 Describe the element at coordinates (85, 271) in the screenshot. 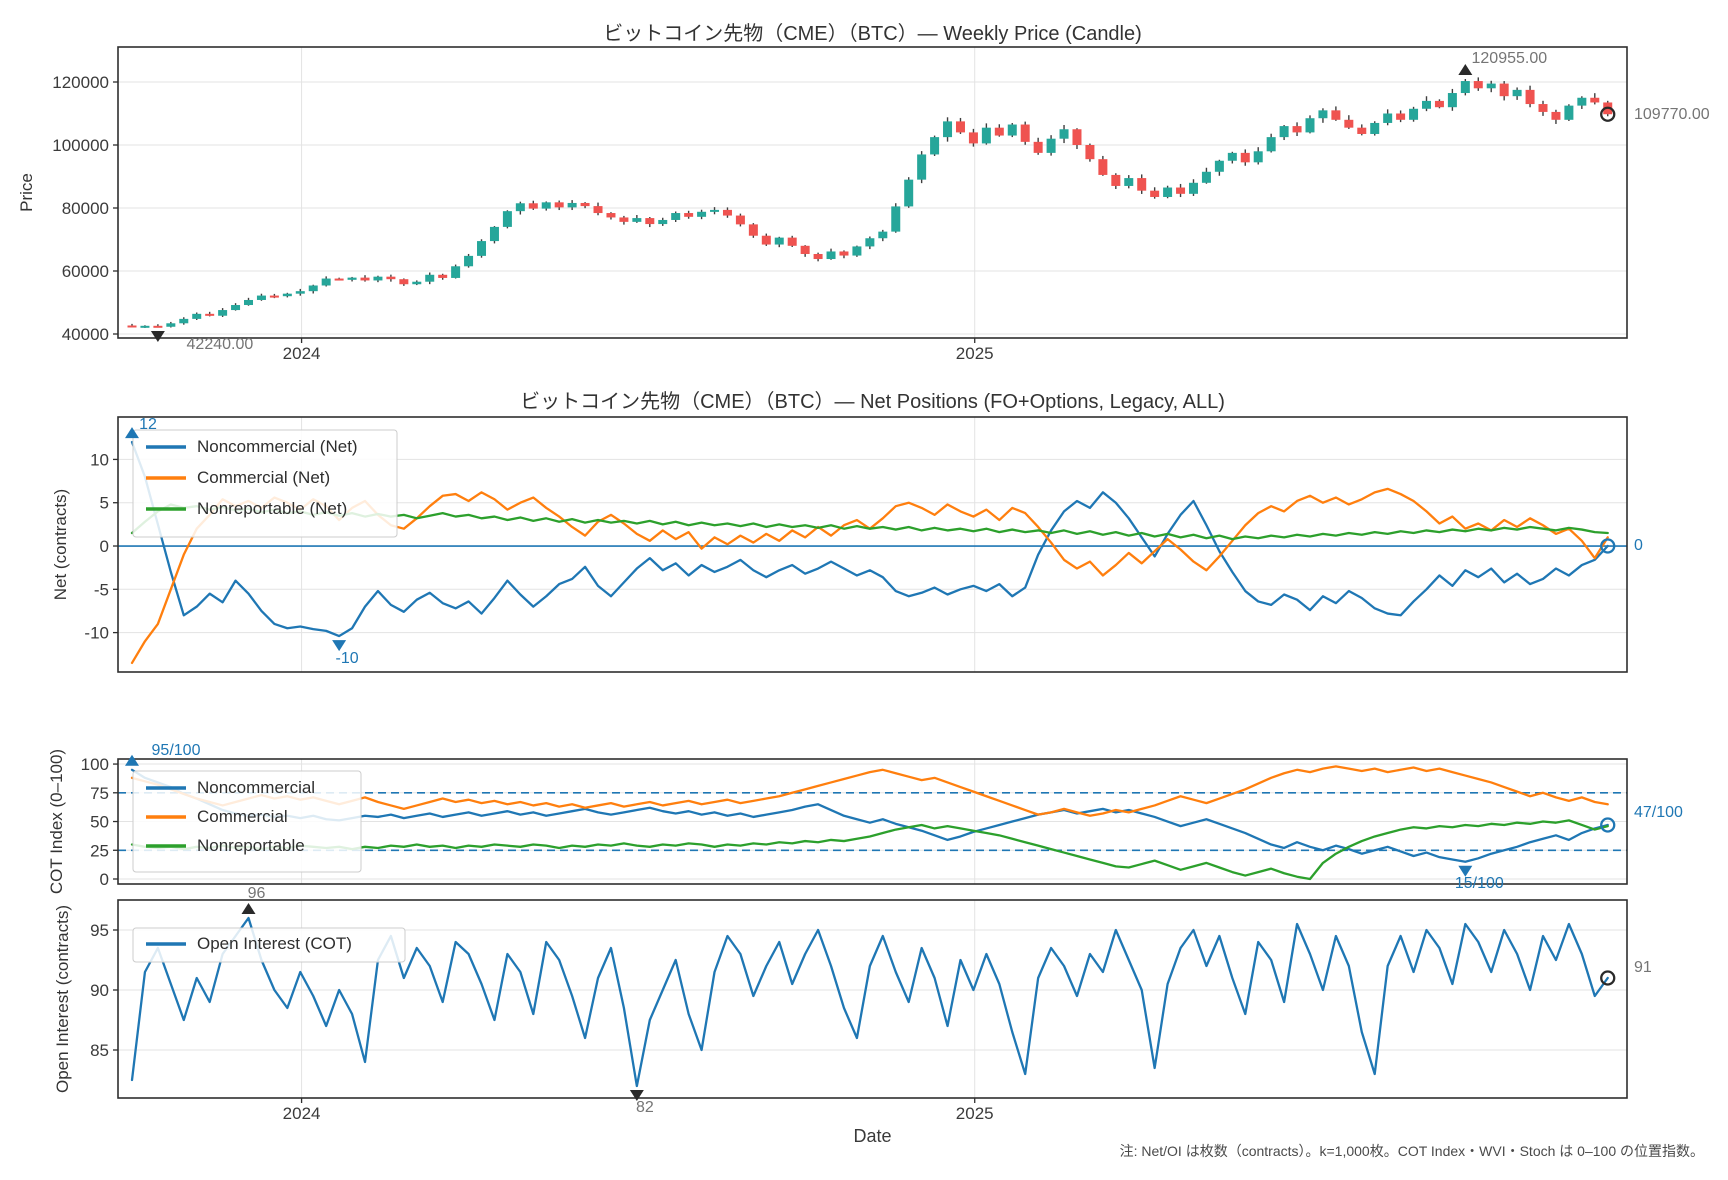

I see `y-tick-label: 60000` at that location.